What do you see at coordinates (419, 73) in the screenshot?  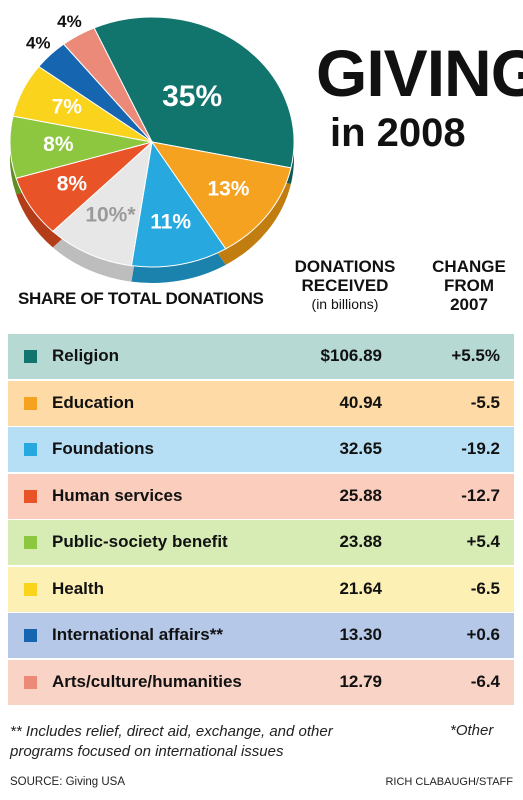 I see `title-line-1: GIVING` at bounding box center [419, 73].